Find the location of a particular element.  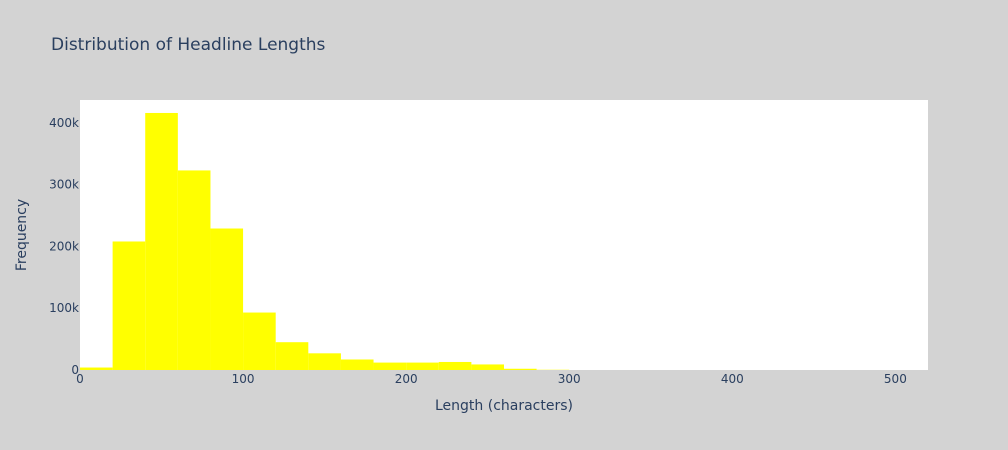

y-tick-label: 0 is located at coordinates (75, 370).